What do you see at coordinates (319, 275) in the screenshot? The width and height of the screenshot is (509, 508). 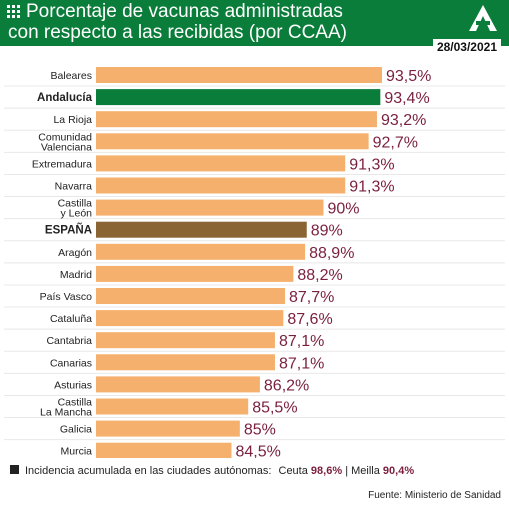 I see `value-label: 88,2%` at bounding box center [319, 275].